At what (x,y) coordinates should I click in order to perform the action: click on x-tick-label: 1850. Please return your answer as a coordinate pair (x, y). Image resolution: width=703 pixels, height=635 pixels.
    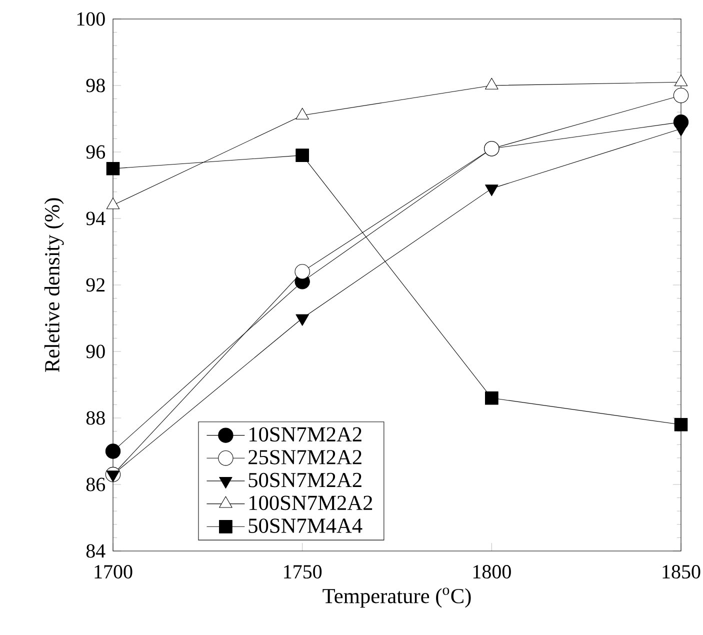
    Looking at the image, I should click on (681, 572).